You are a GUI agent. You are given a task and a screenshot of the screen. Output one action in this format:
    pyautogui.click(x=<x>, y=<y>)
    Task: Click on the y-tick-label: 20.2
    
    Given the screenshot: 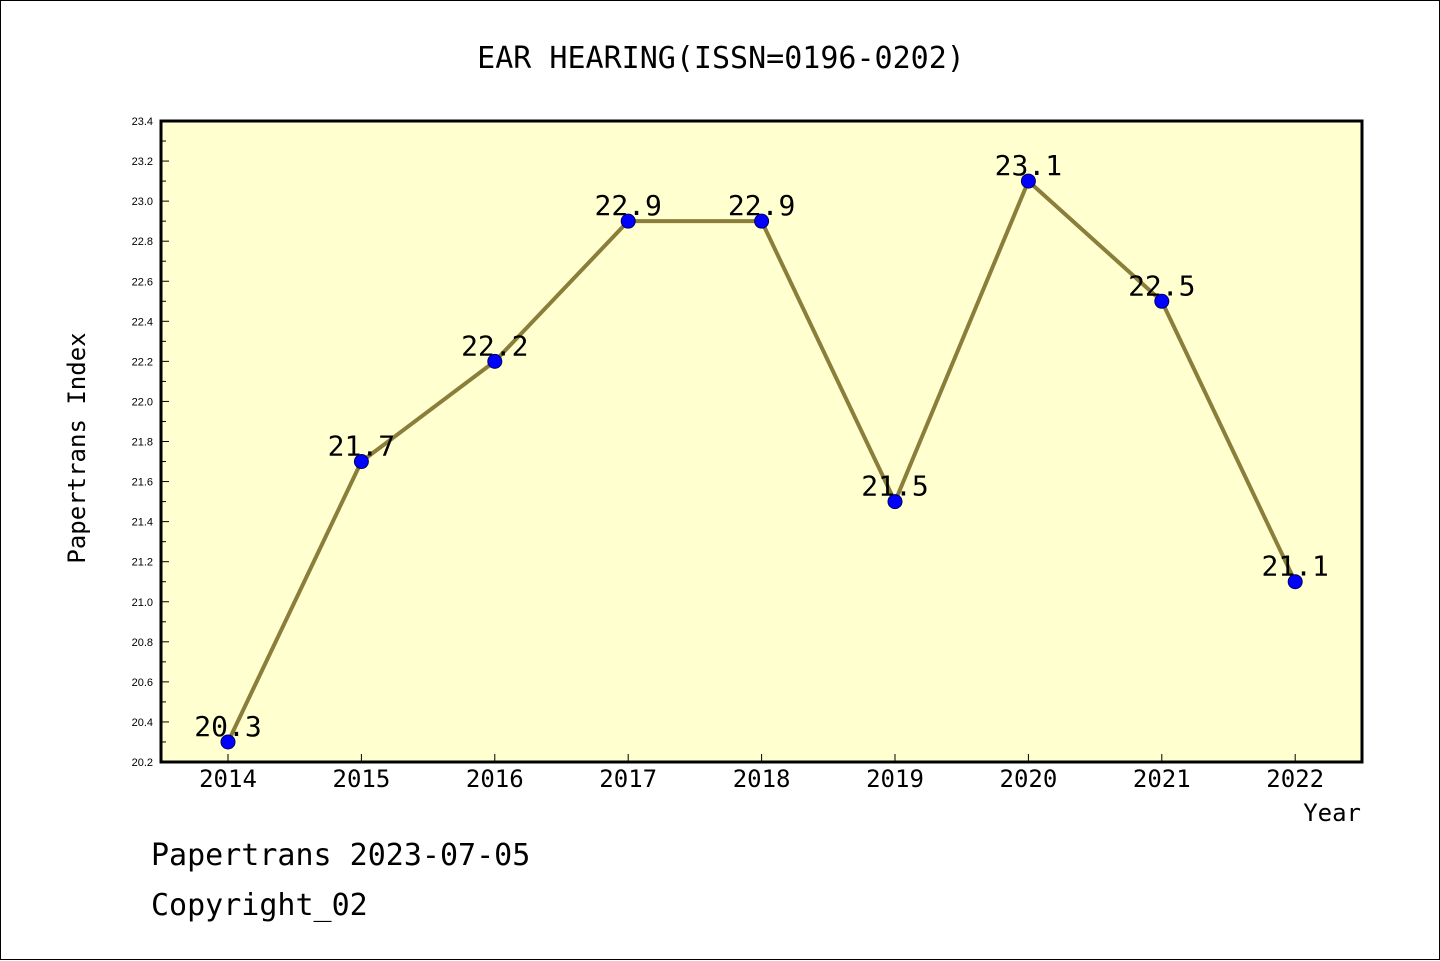 What is the action you would take?
    pyautogui.click(x=142, y=763)
    